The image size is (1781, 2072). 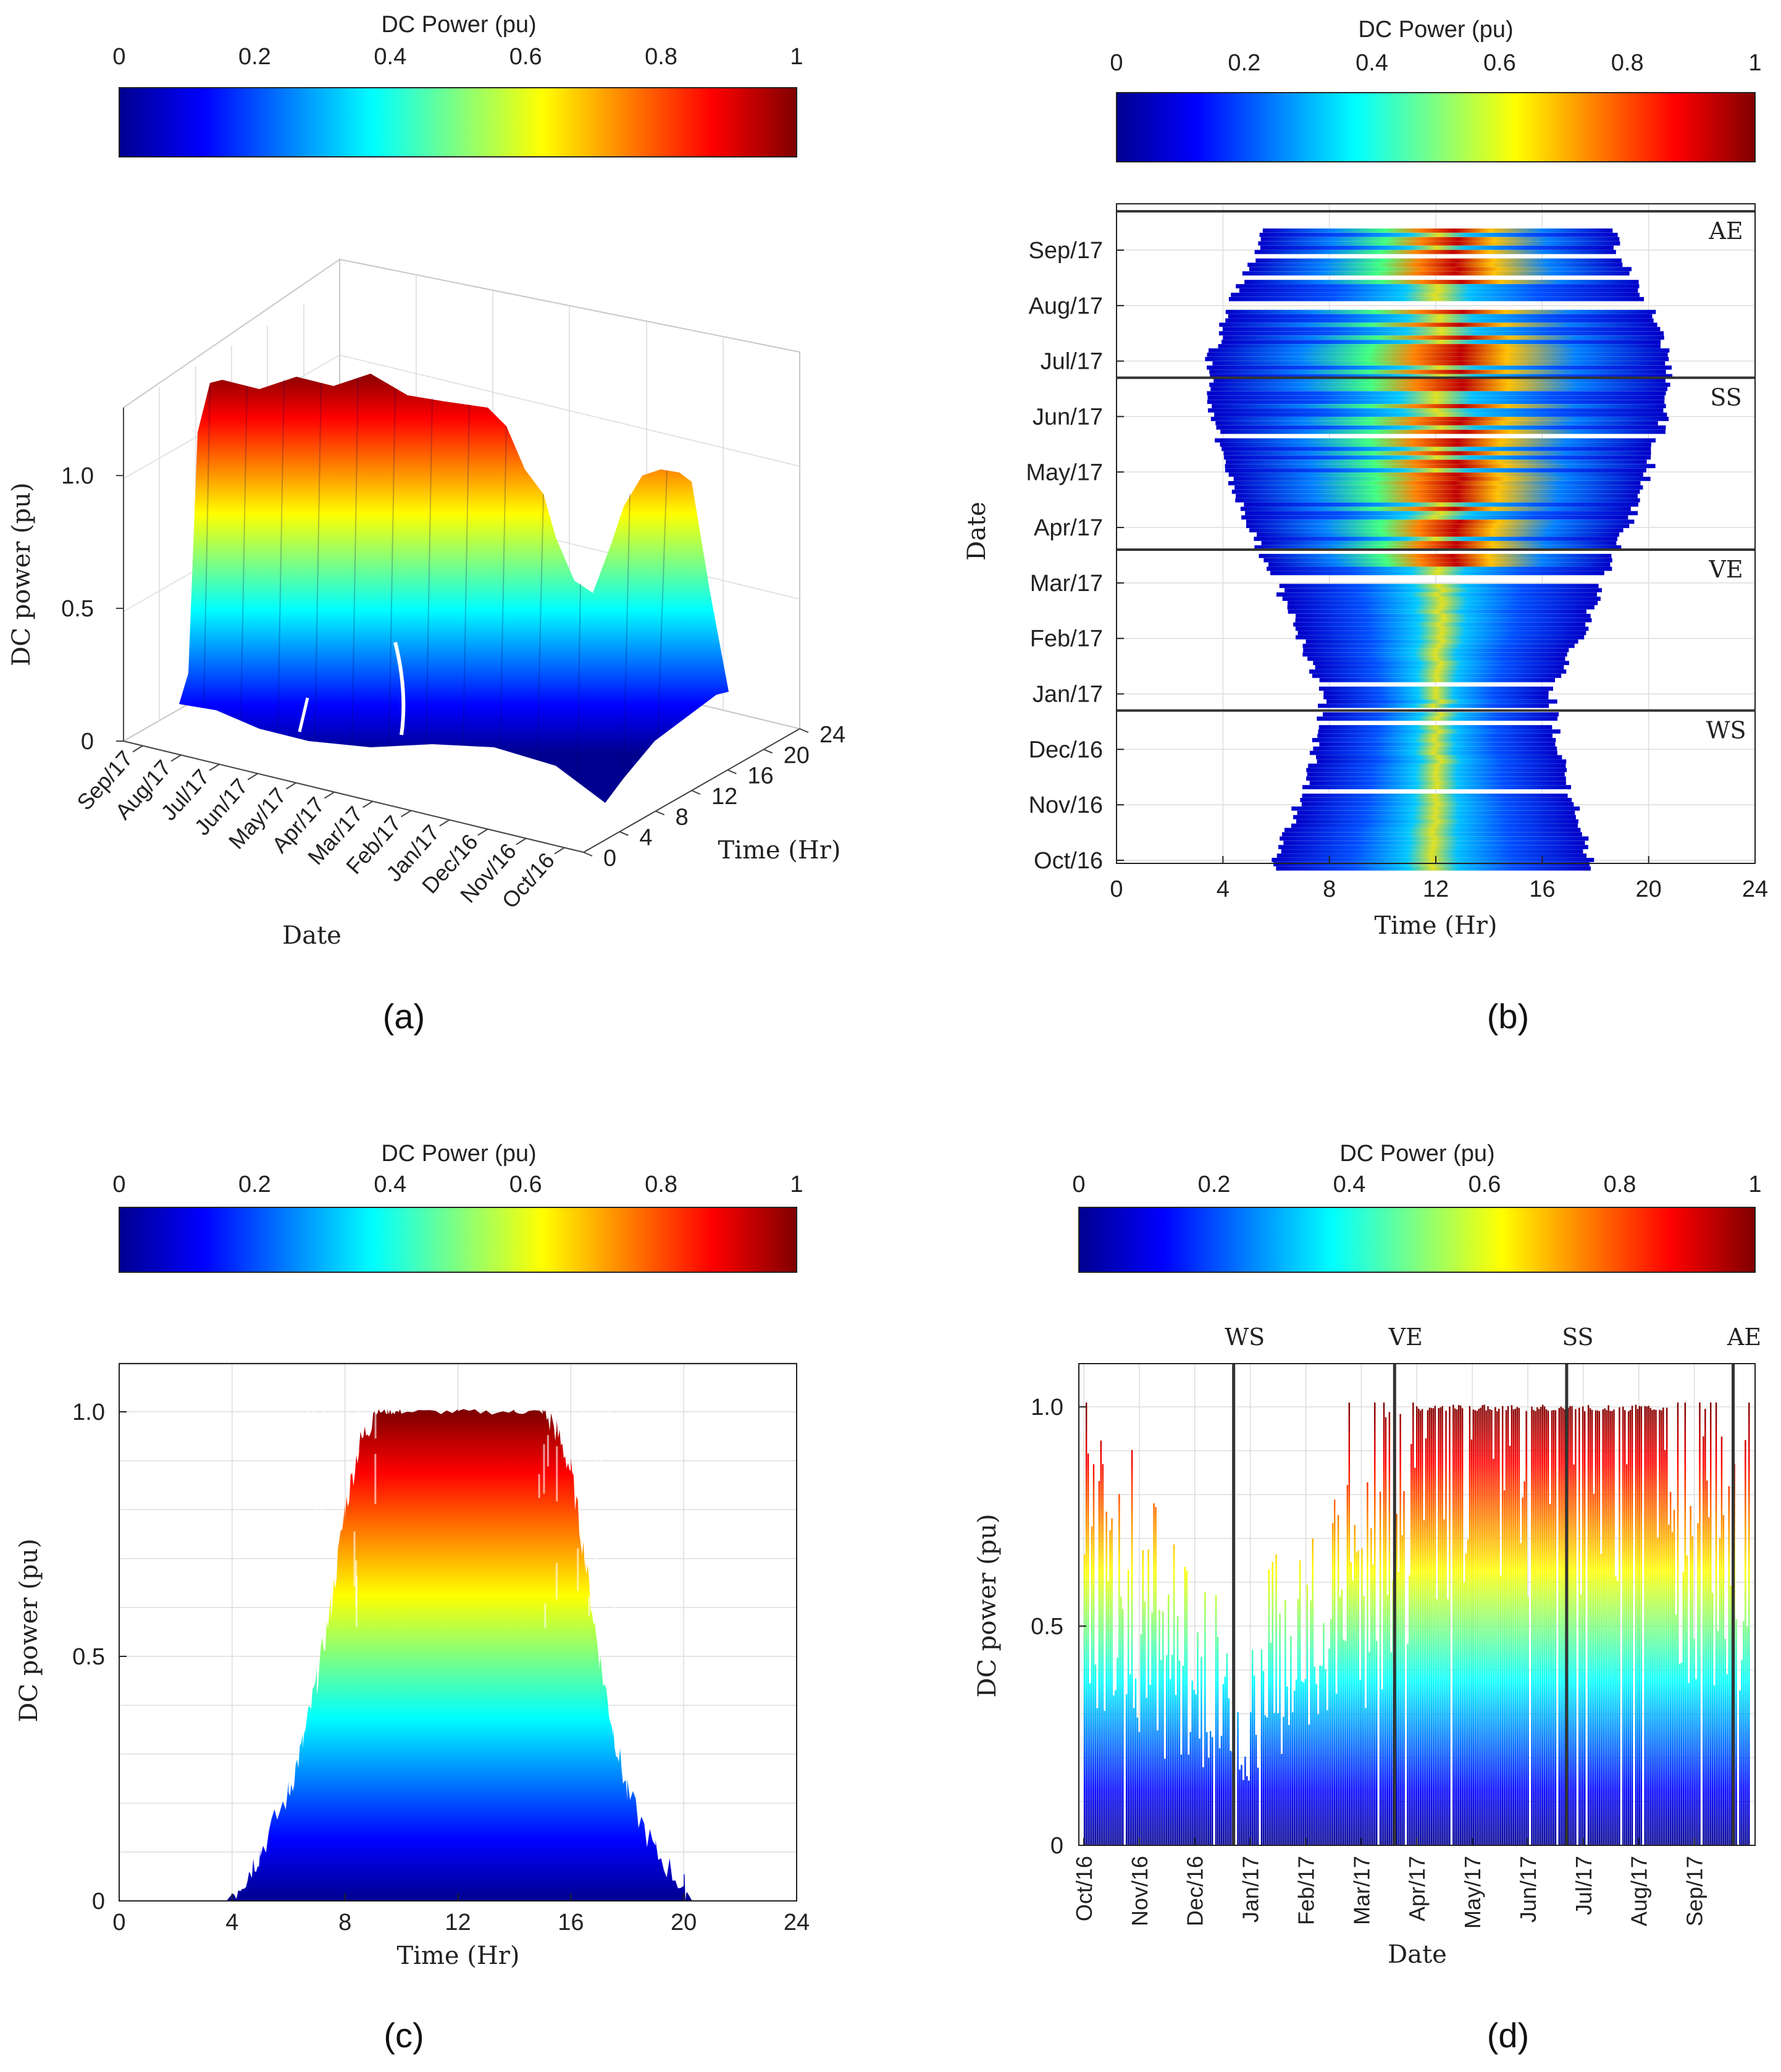 What do you see at coordinates (1250, 1889) in the screenshot?
I see `x-tick-label: Jan/17` at bounding box center [1250, 1889].